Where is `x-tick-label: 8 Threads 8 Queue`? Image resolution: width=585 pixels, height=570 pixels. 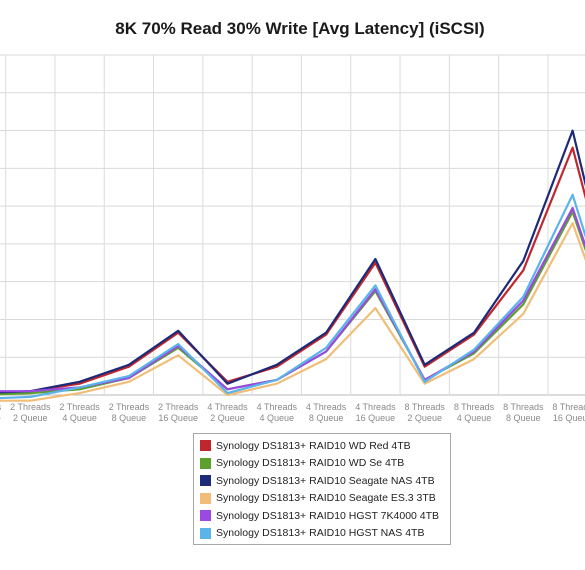
x-tick-label: 8 Threads 8 Queue is located at coordinates (523, 412).